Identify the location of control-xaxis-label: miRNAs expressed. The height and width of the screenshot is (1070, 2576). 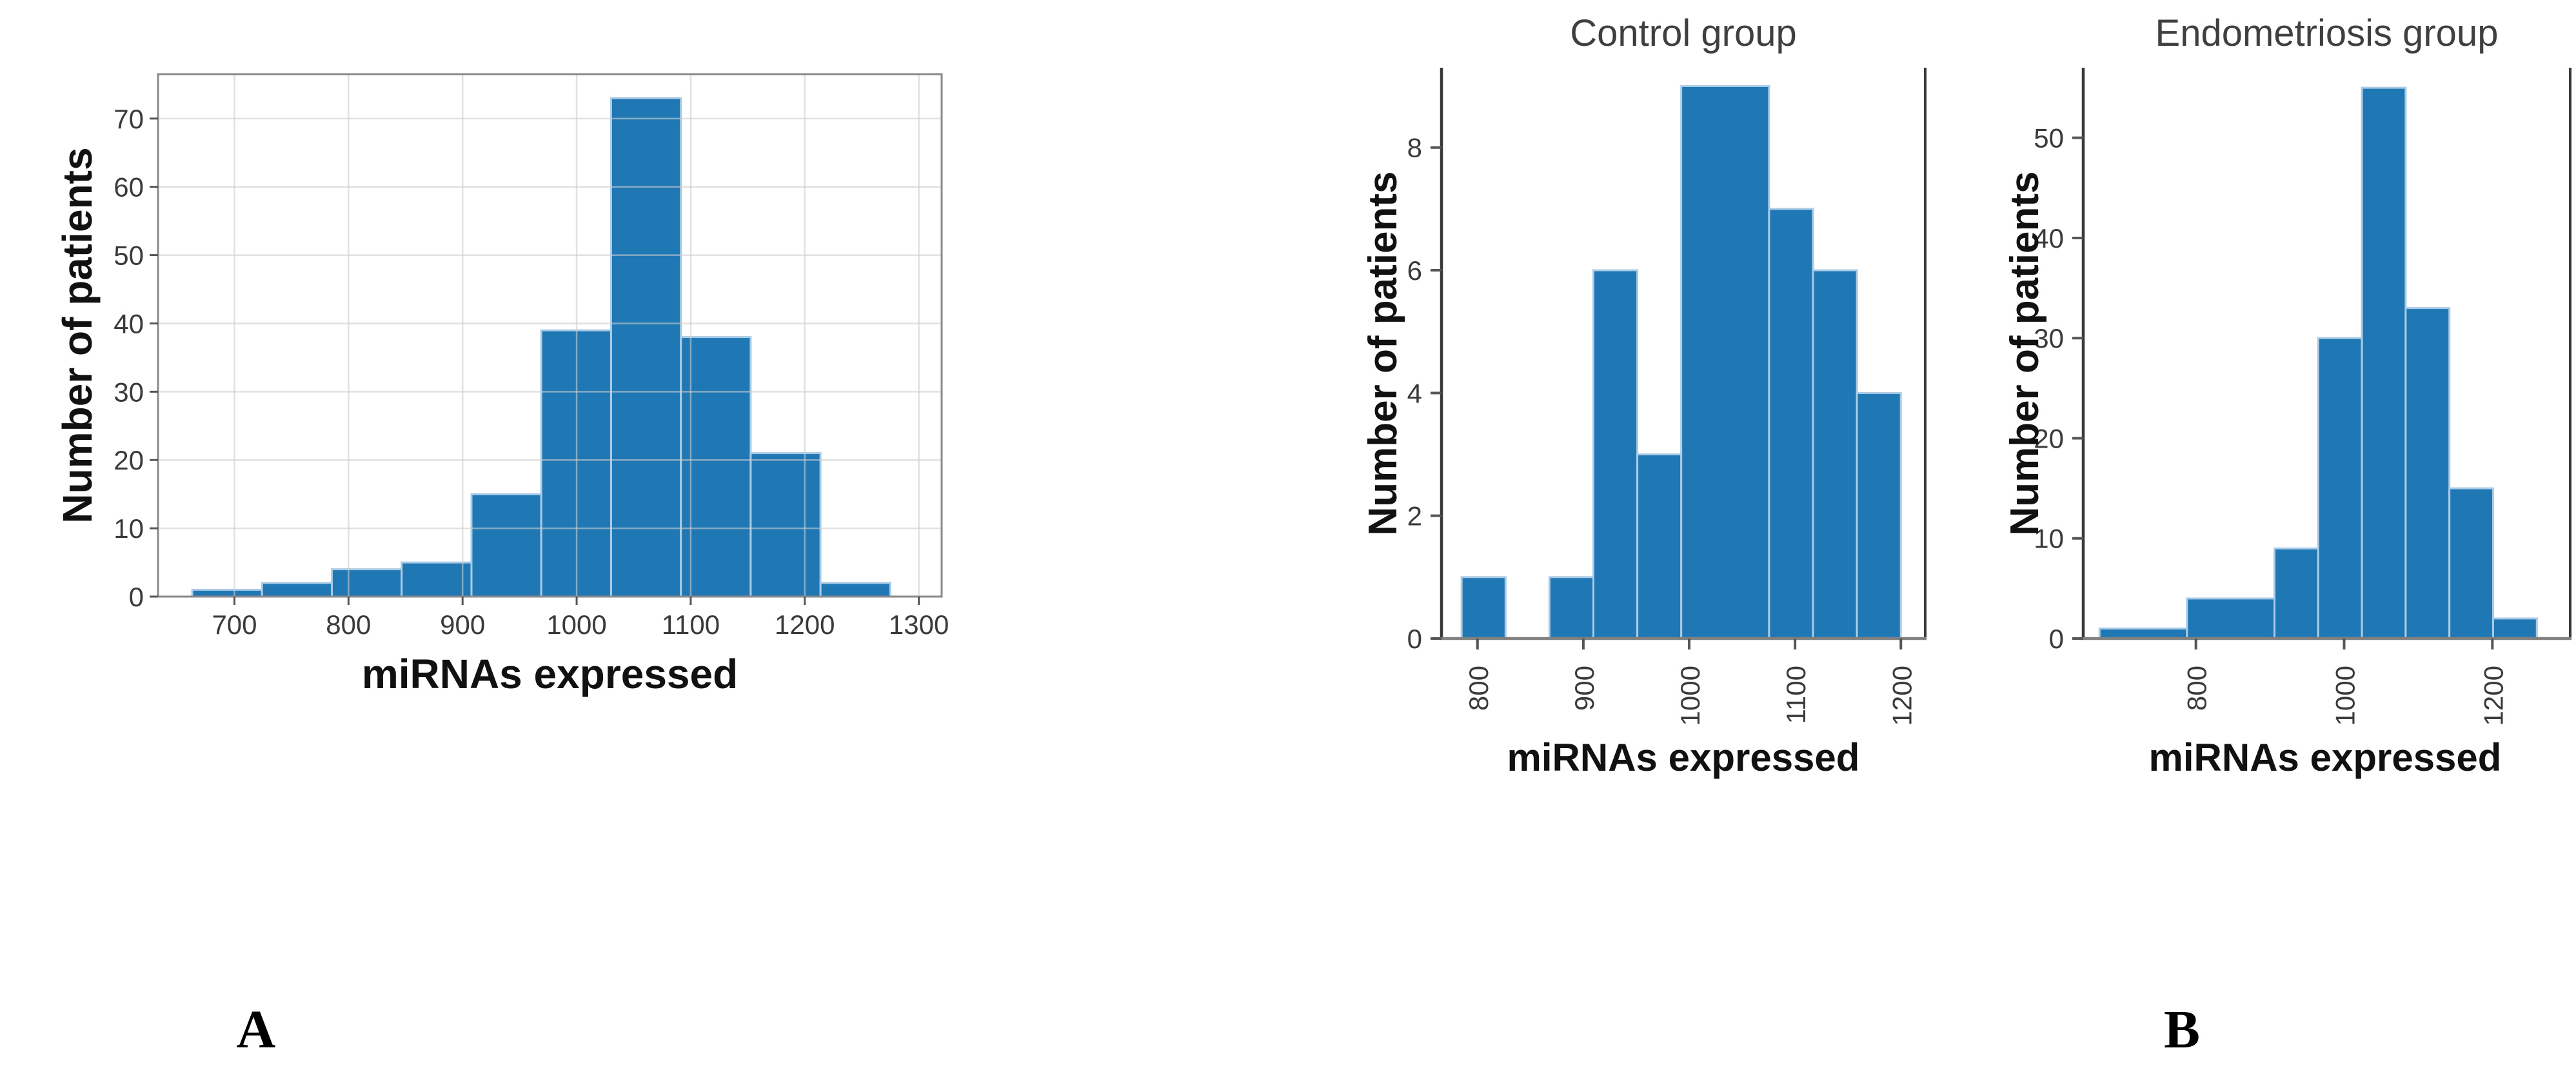
(1683, 757).